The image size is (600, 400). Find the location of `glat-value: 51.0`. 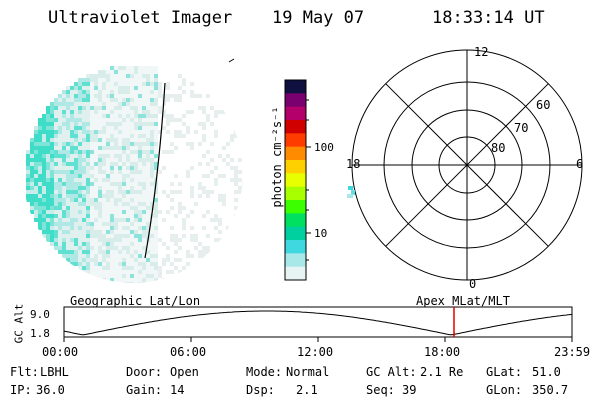

glat-value: 51.0 is located at coordinates (546, 372).